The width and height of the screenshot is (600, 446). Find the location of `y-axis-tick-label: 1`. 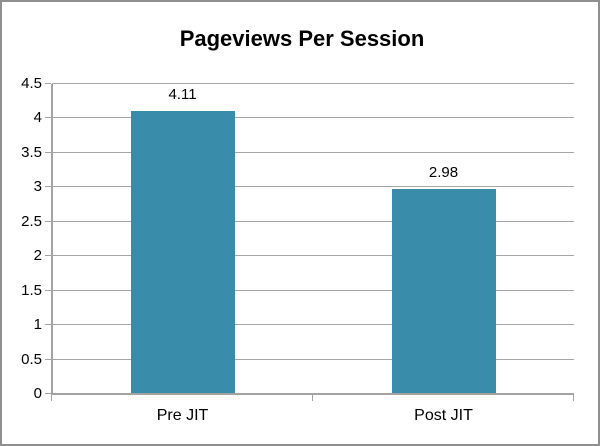

y-axis-tick-label: 1 is located at coordinates (37, 325).